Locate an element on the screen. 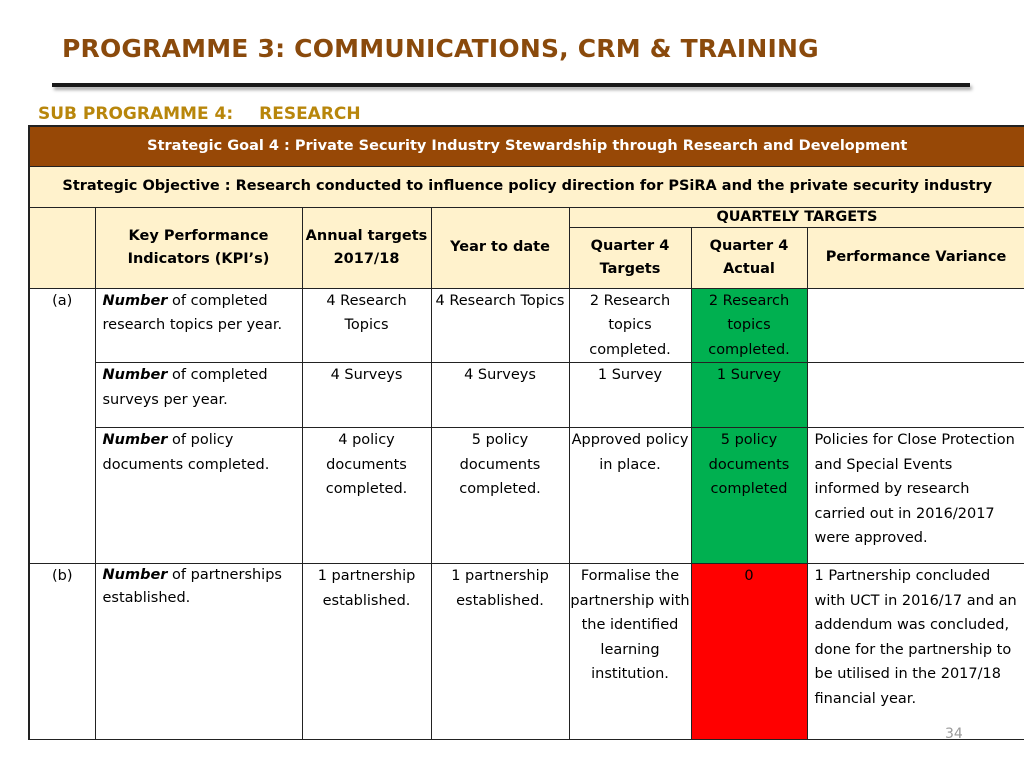 Image resolution: width=1024 pixels, height=768 pixels. kpi-text: of completed surveys per year. is located at coordinates (185, 387).